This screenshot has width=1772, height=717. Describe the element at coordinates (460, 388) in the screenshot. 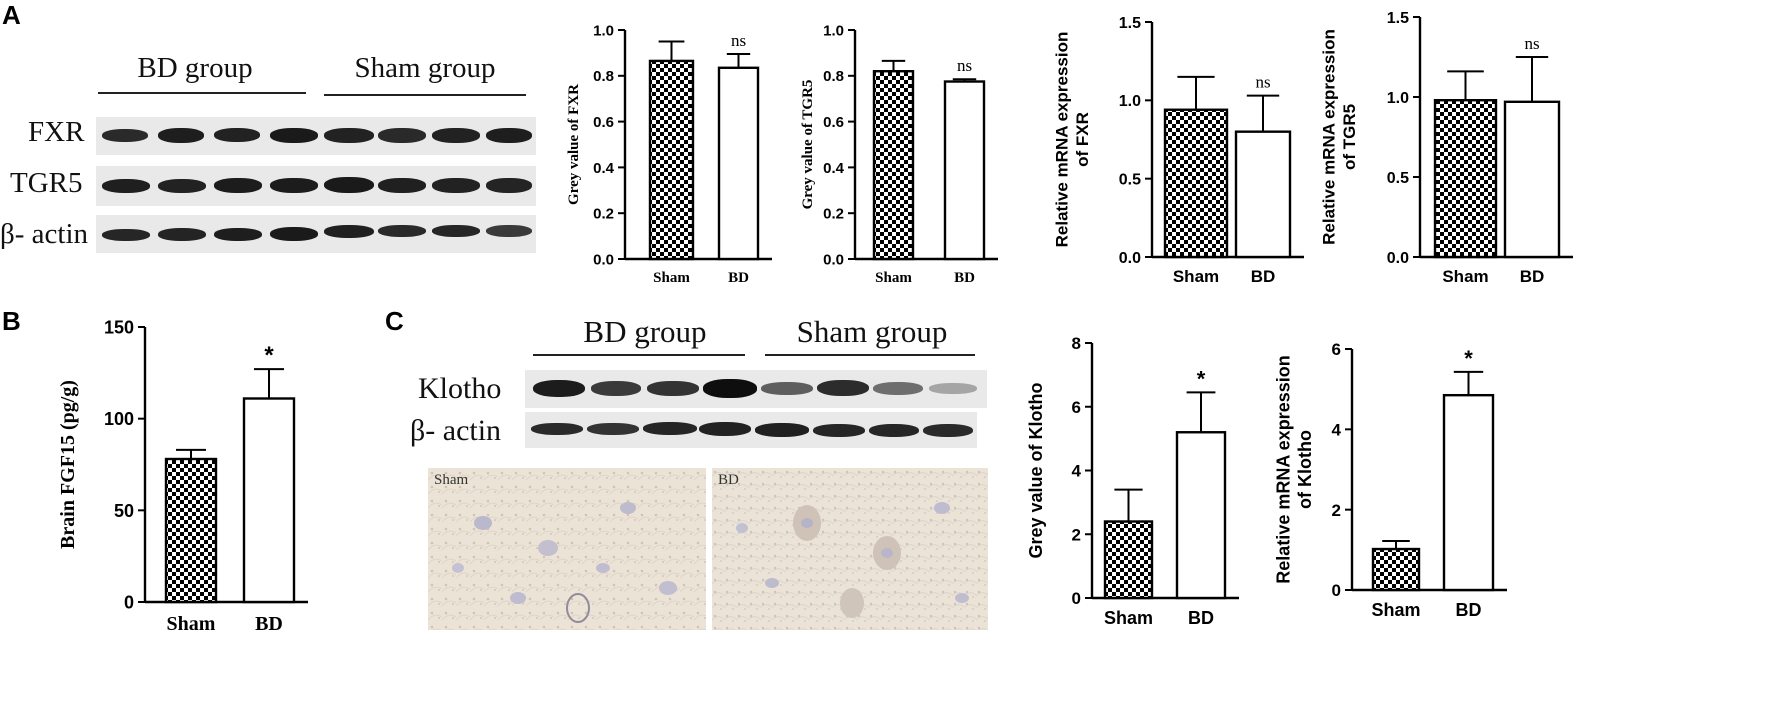

I see `blot-row-label-klotho: Klotho` at that location.